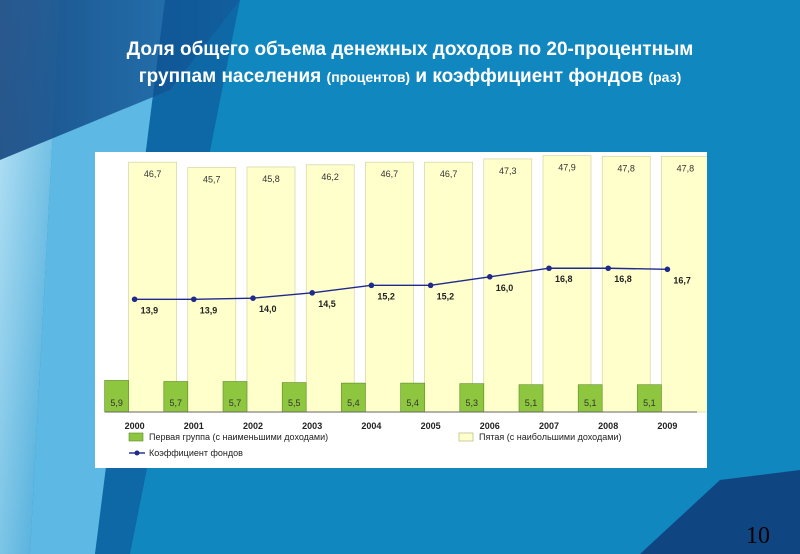 The image size is (800, 554). I want to click on bar-high-2008, so click(626, 284).